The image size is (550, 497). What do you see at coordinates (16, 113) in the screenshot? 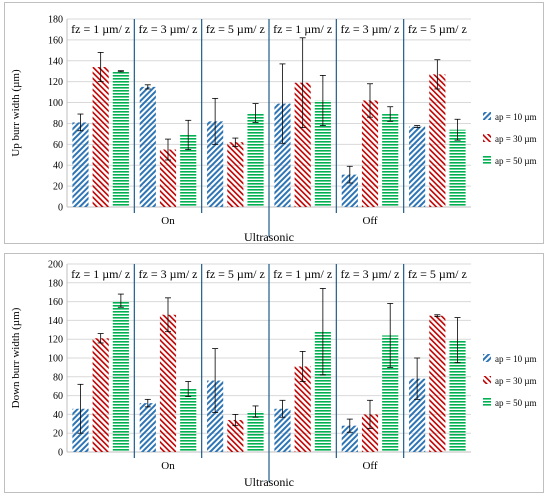
I see `y-axis-title: Up burr width (µm)` at bounding box center [16, 113].